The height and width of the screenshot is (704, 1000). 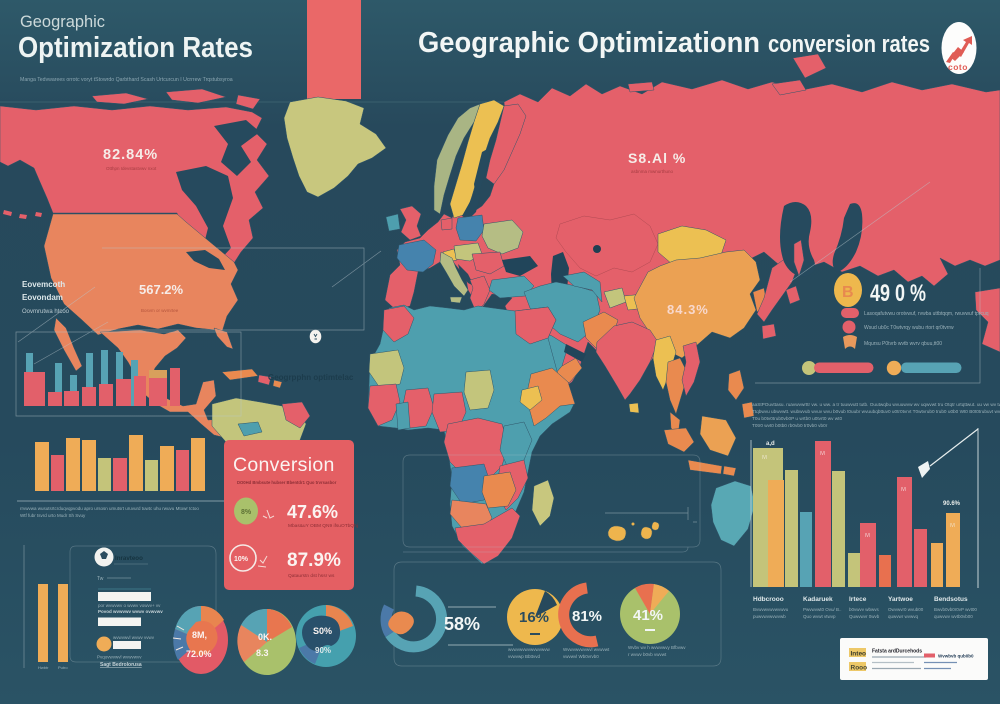 I want to click on svg-text: 8.3, so click(x=262, y=653).